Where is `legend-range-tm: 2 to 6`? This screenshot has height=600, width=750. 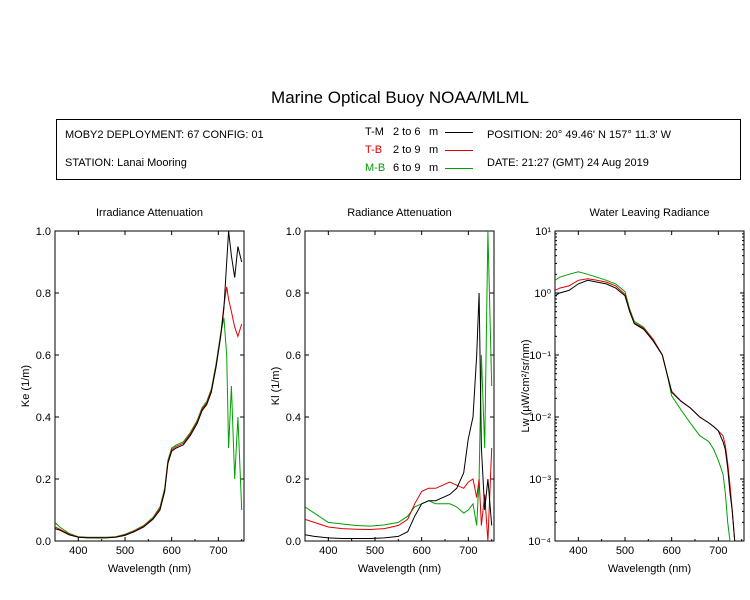
legend-range-tm: 2 to 6 is located at coordinates (407, 132).